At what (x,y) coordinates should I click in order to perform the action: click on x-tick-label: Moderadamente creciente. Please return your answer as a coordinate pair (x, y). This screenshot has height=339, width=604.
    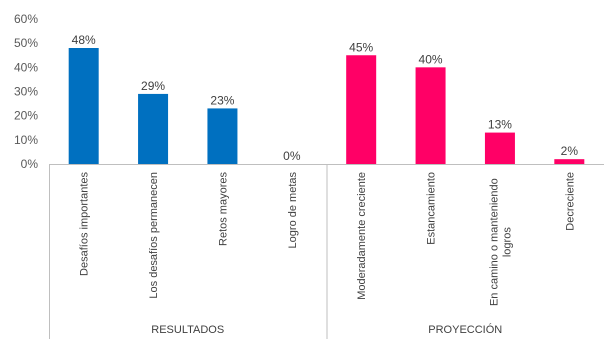
    Looking at the image, I should click on (362, 236).